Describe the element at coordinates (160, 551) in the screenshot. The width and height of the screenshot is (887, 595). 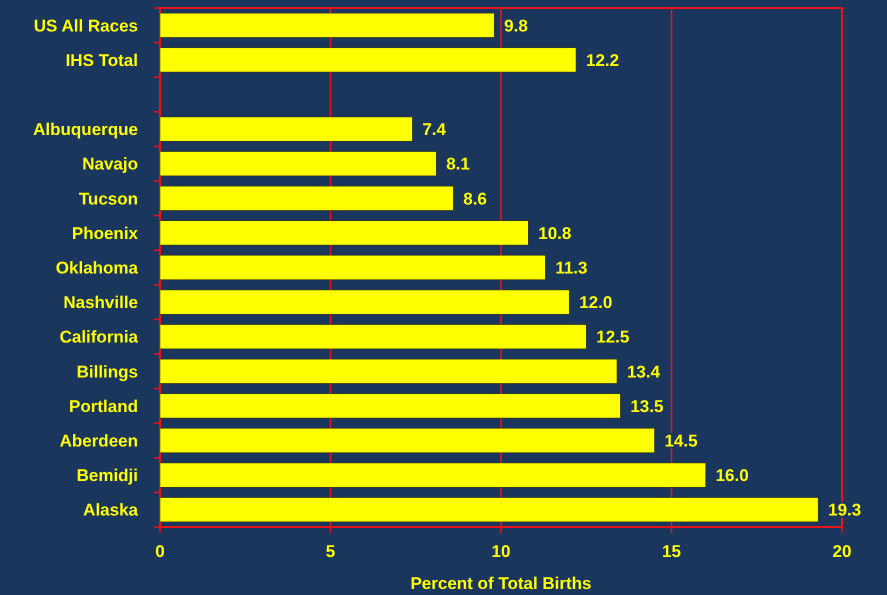
I see `x-tick-label: 0` at that location.